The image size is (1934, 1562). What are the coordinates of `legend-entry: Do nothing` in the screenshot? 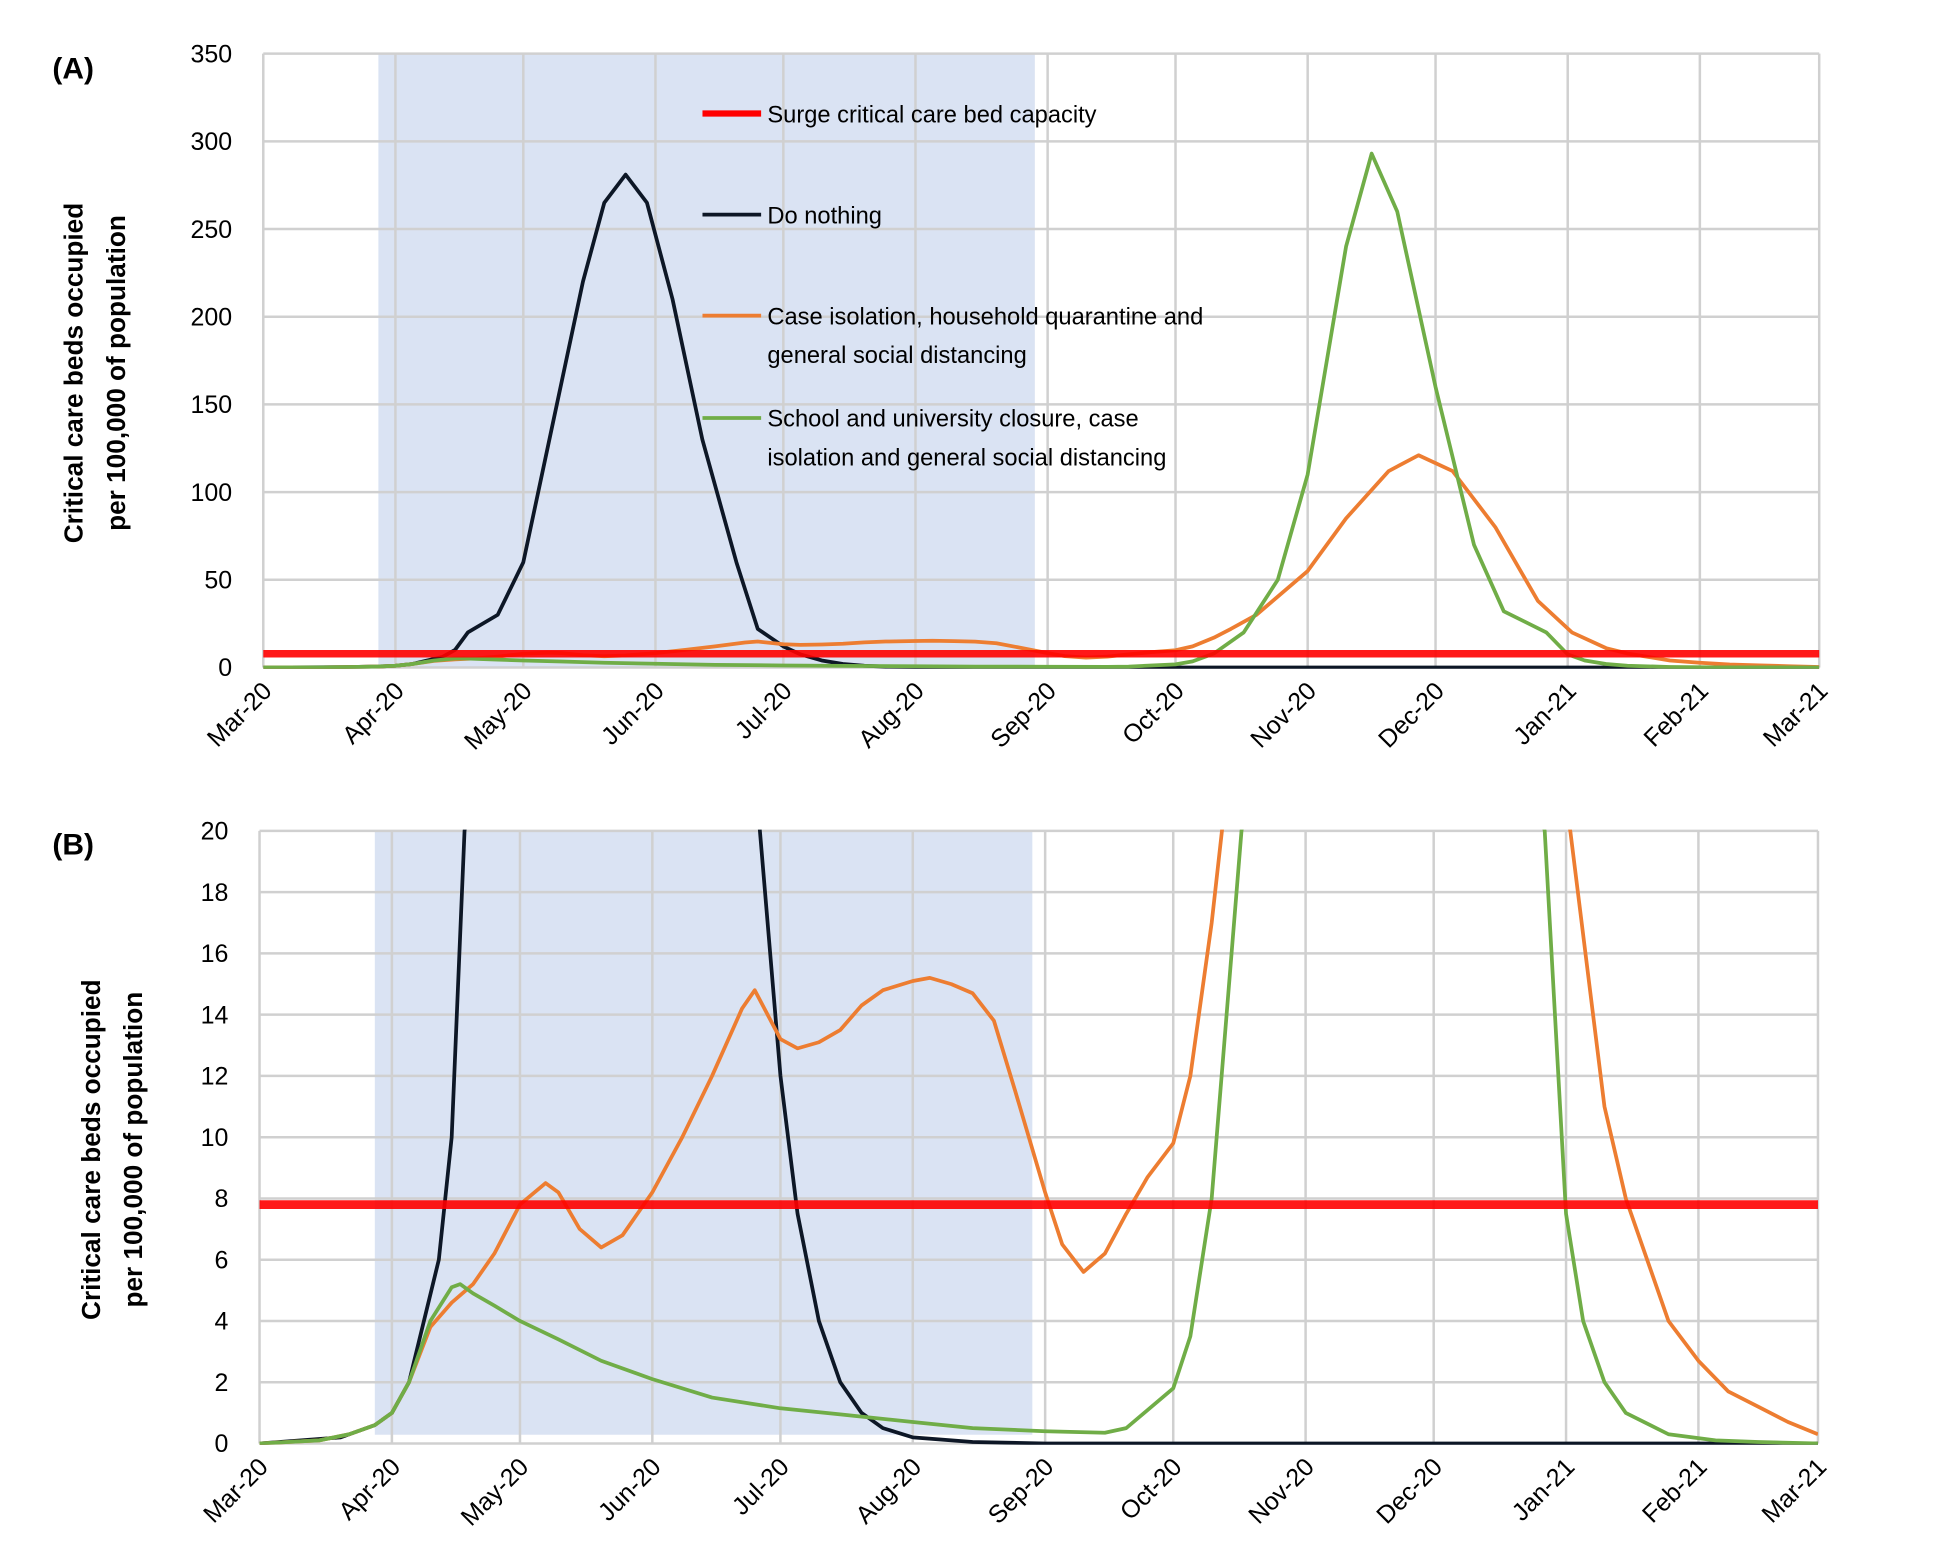 It's located at (792, 216).